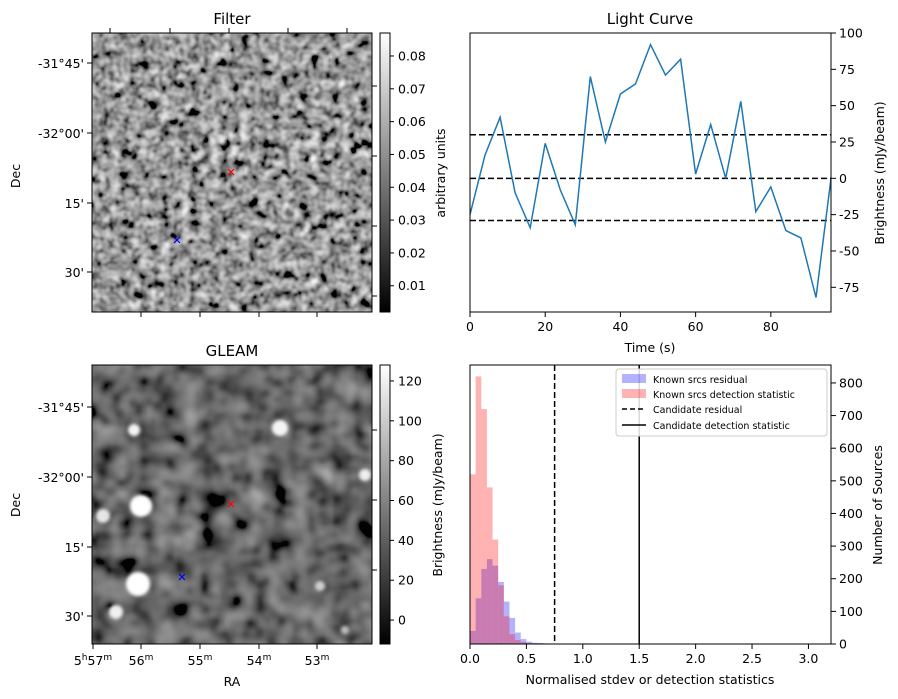 This screenshot has height=699, width=898. I want to click on colorbar-tick-label: 120, so click(410, 380).